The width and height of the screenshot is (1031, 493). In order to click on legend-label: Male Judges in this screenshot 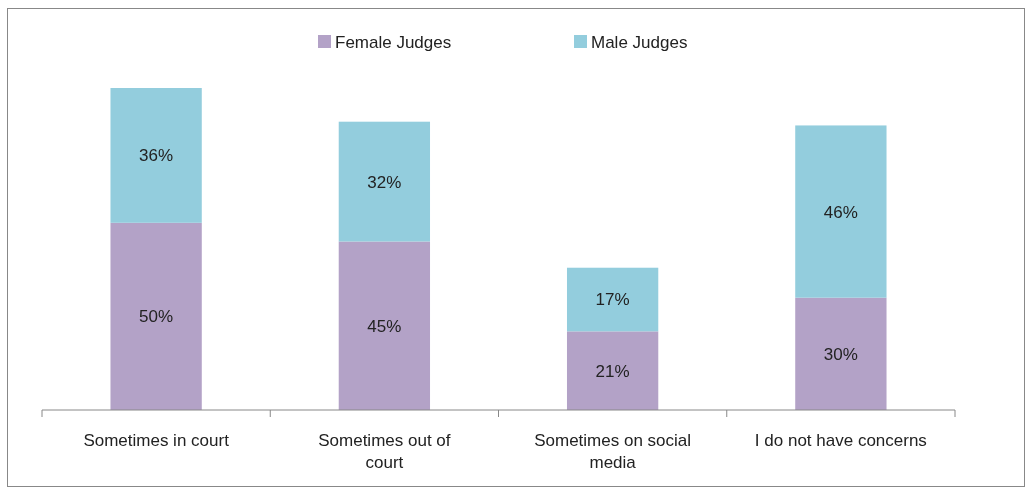, I will do `click(639, 42)`.